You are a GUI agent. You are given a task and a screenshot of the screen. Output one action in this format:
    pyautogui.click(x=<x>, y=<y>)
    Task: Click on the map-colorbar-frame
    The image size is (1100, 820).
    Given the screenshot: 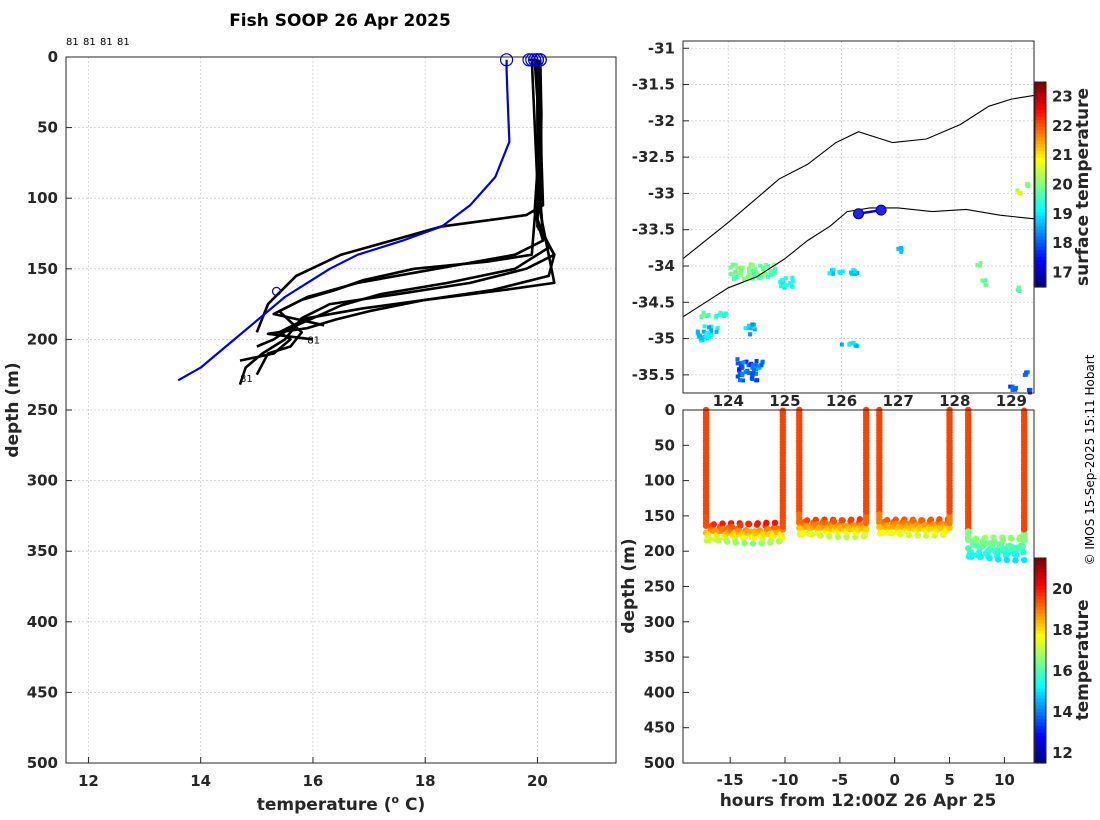 What is the action you would take?
    pyautogui.click(x=1040, y=184)
    